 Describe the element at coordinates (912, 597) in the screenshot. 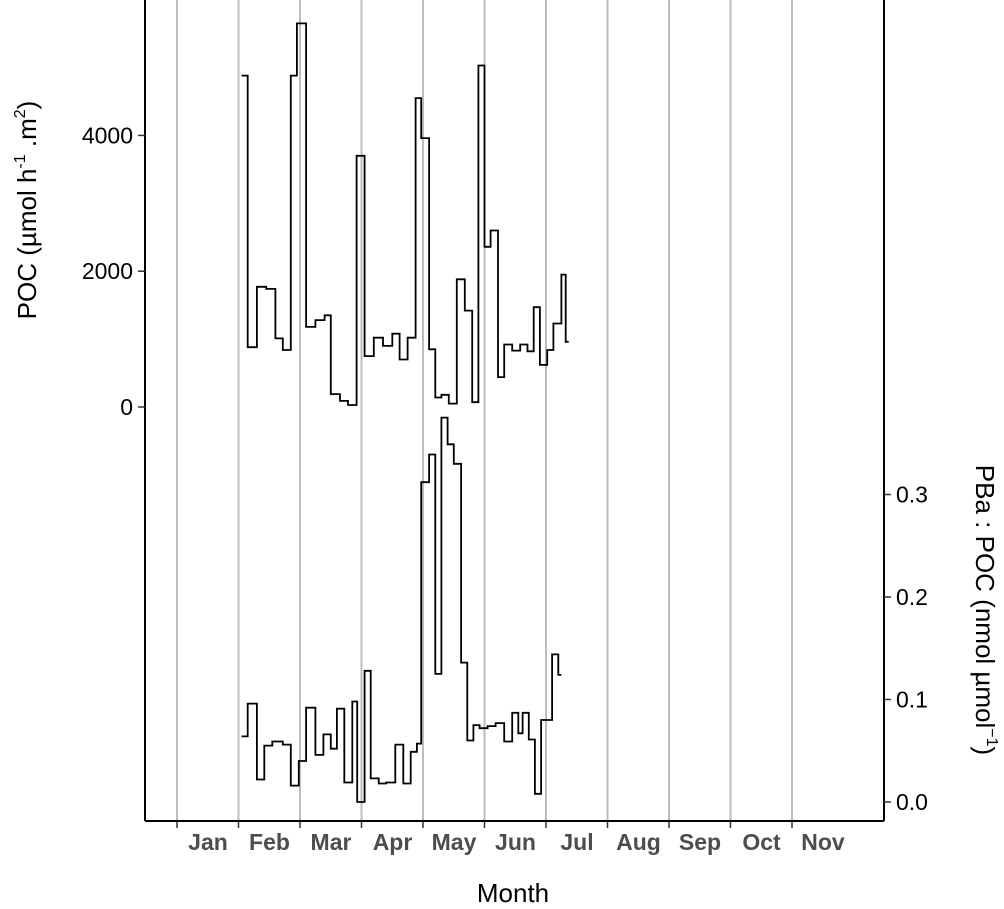

I see `right-y-tick-label-2: 0.2` at that location.